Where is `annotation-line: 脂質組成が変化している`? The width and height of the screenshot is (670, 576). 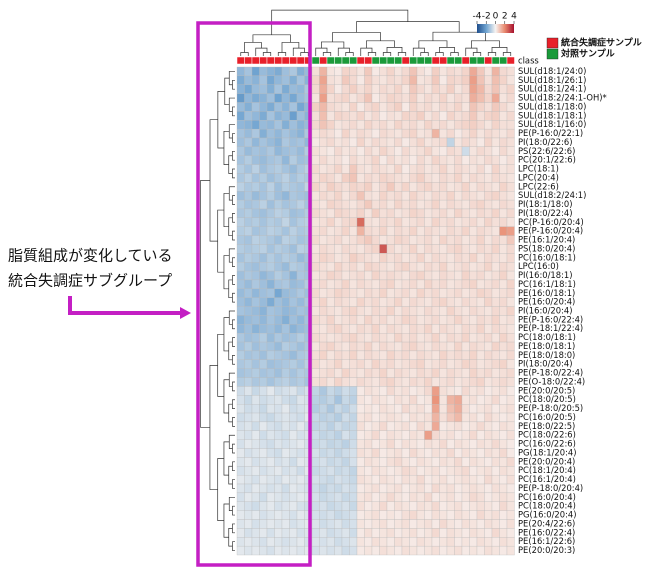 annotation-line: 脂質組成が変化している is located at coordinates (90, 256).